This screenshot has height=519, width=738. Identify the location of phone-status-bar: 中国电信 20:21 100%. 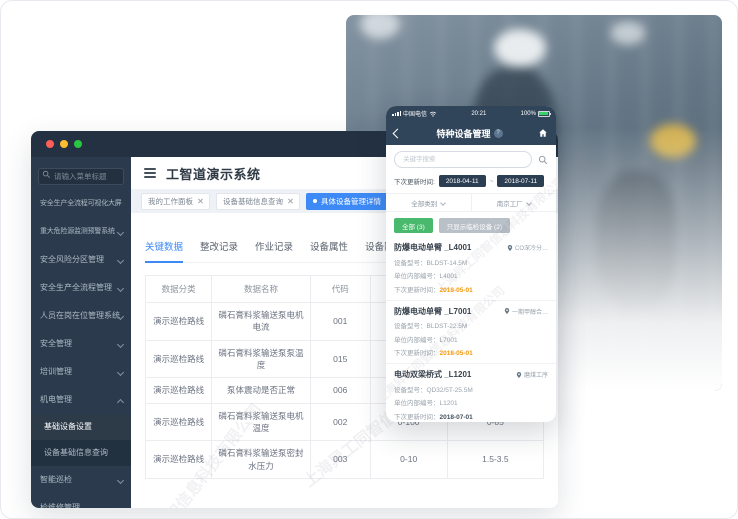
(471, 113).